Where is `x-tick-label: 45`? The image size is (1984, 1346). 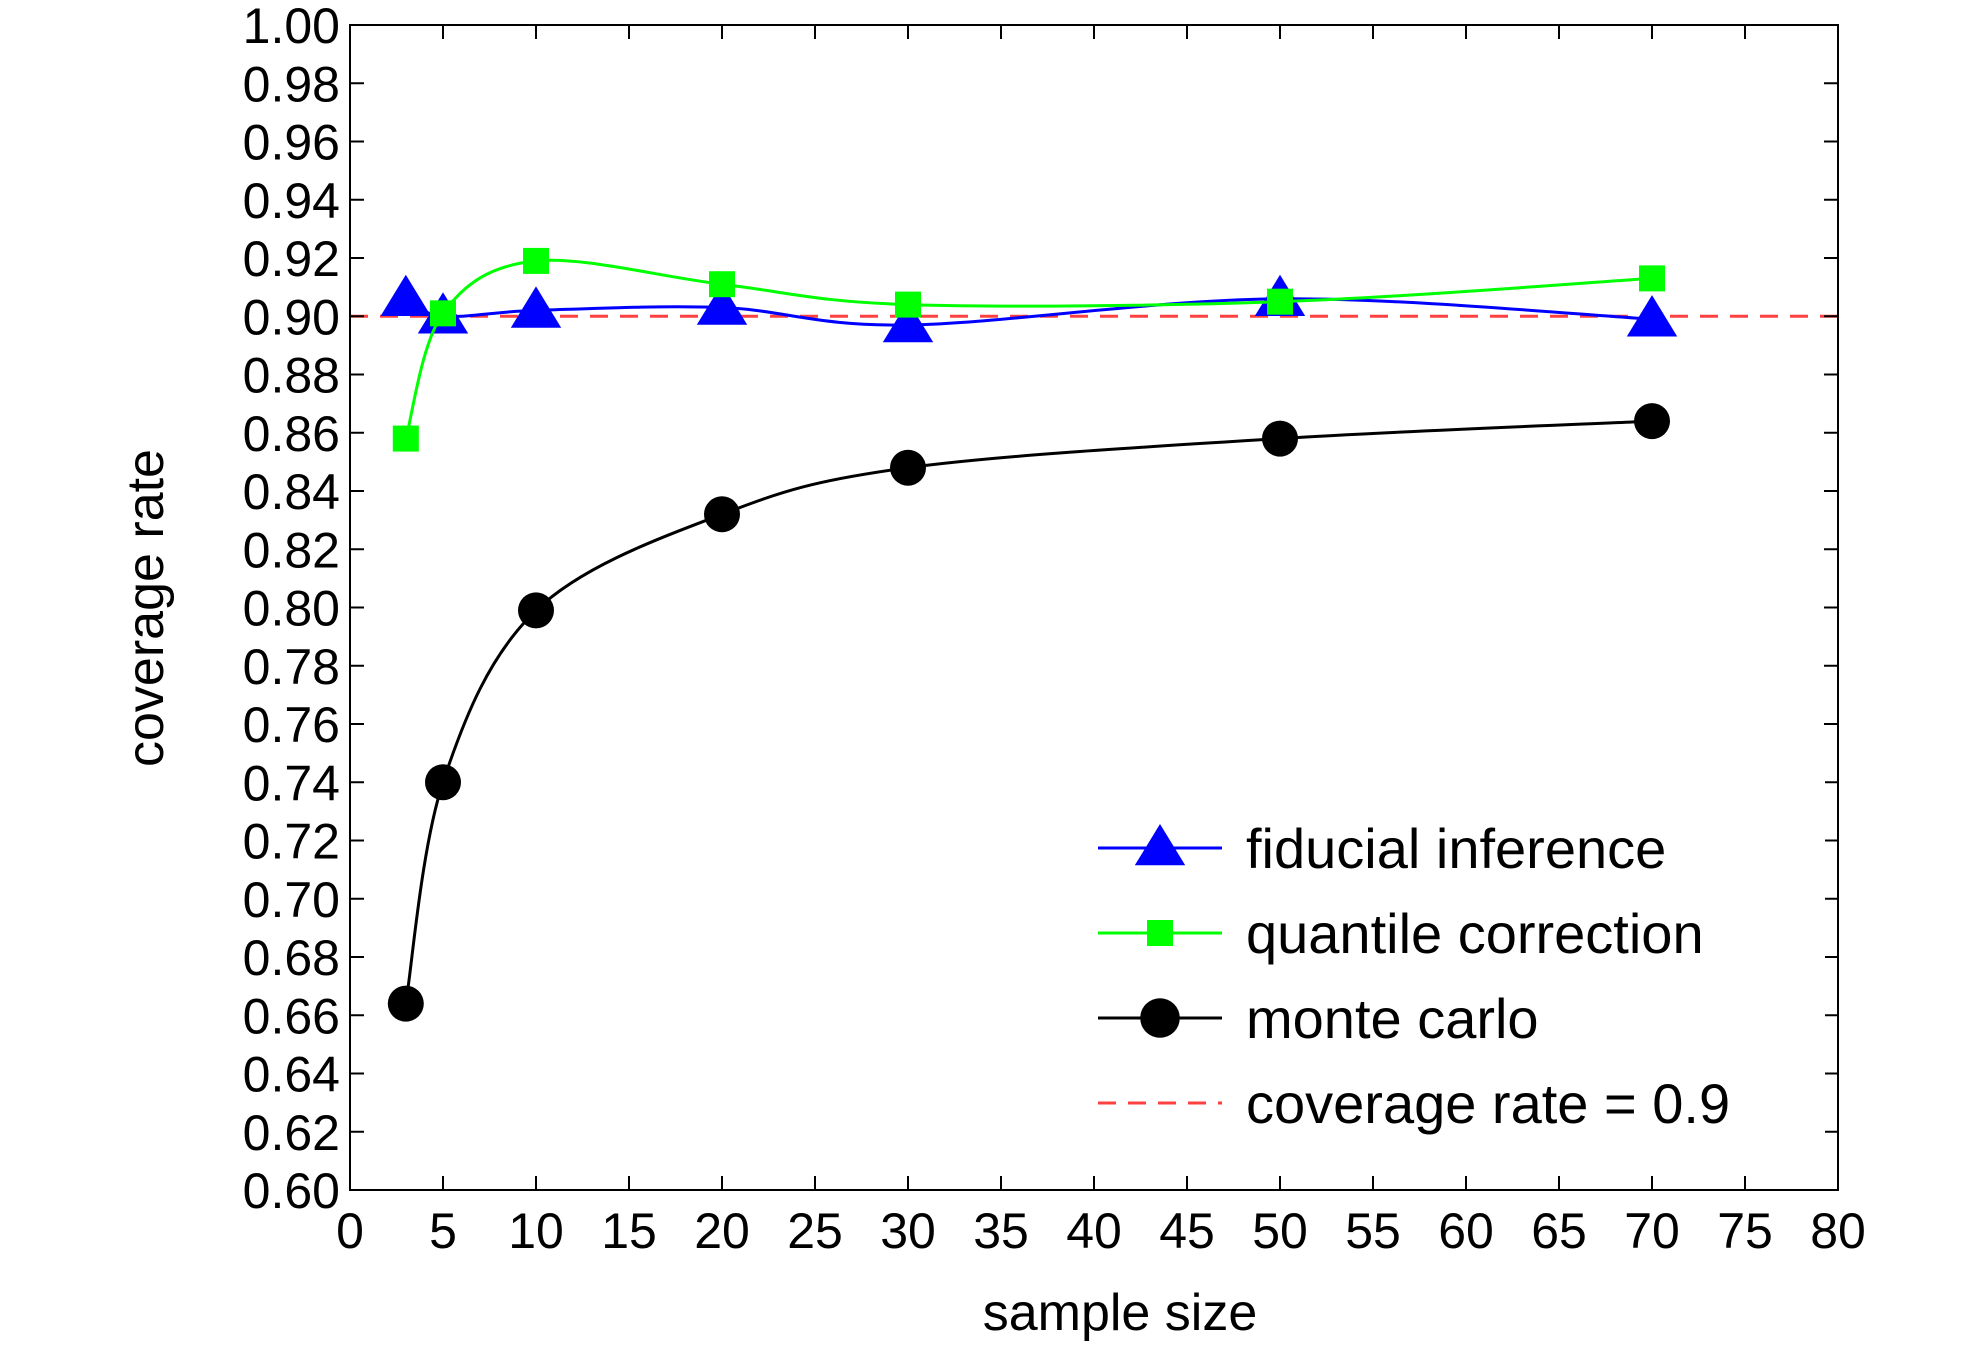
x-tick-label: 45 is located at coordinates (1187, 1231).